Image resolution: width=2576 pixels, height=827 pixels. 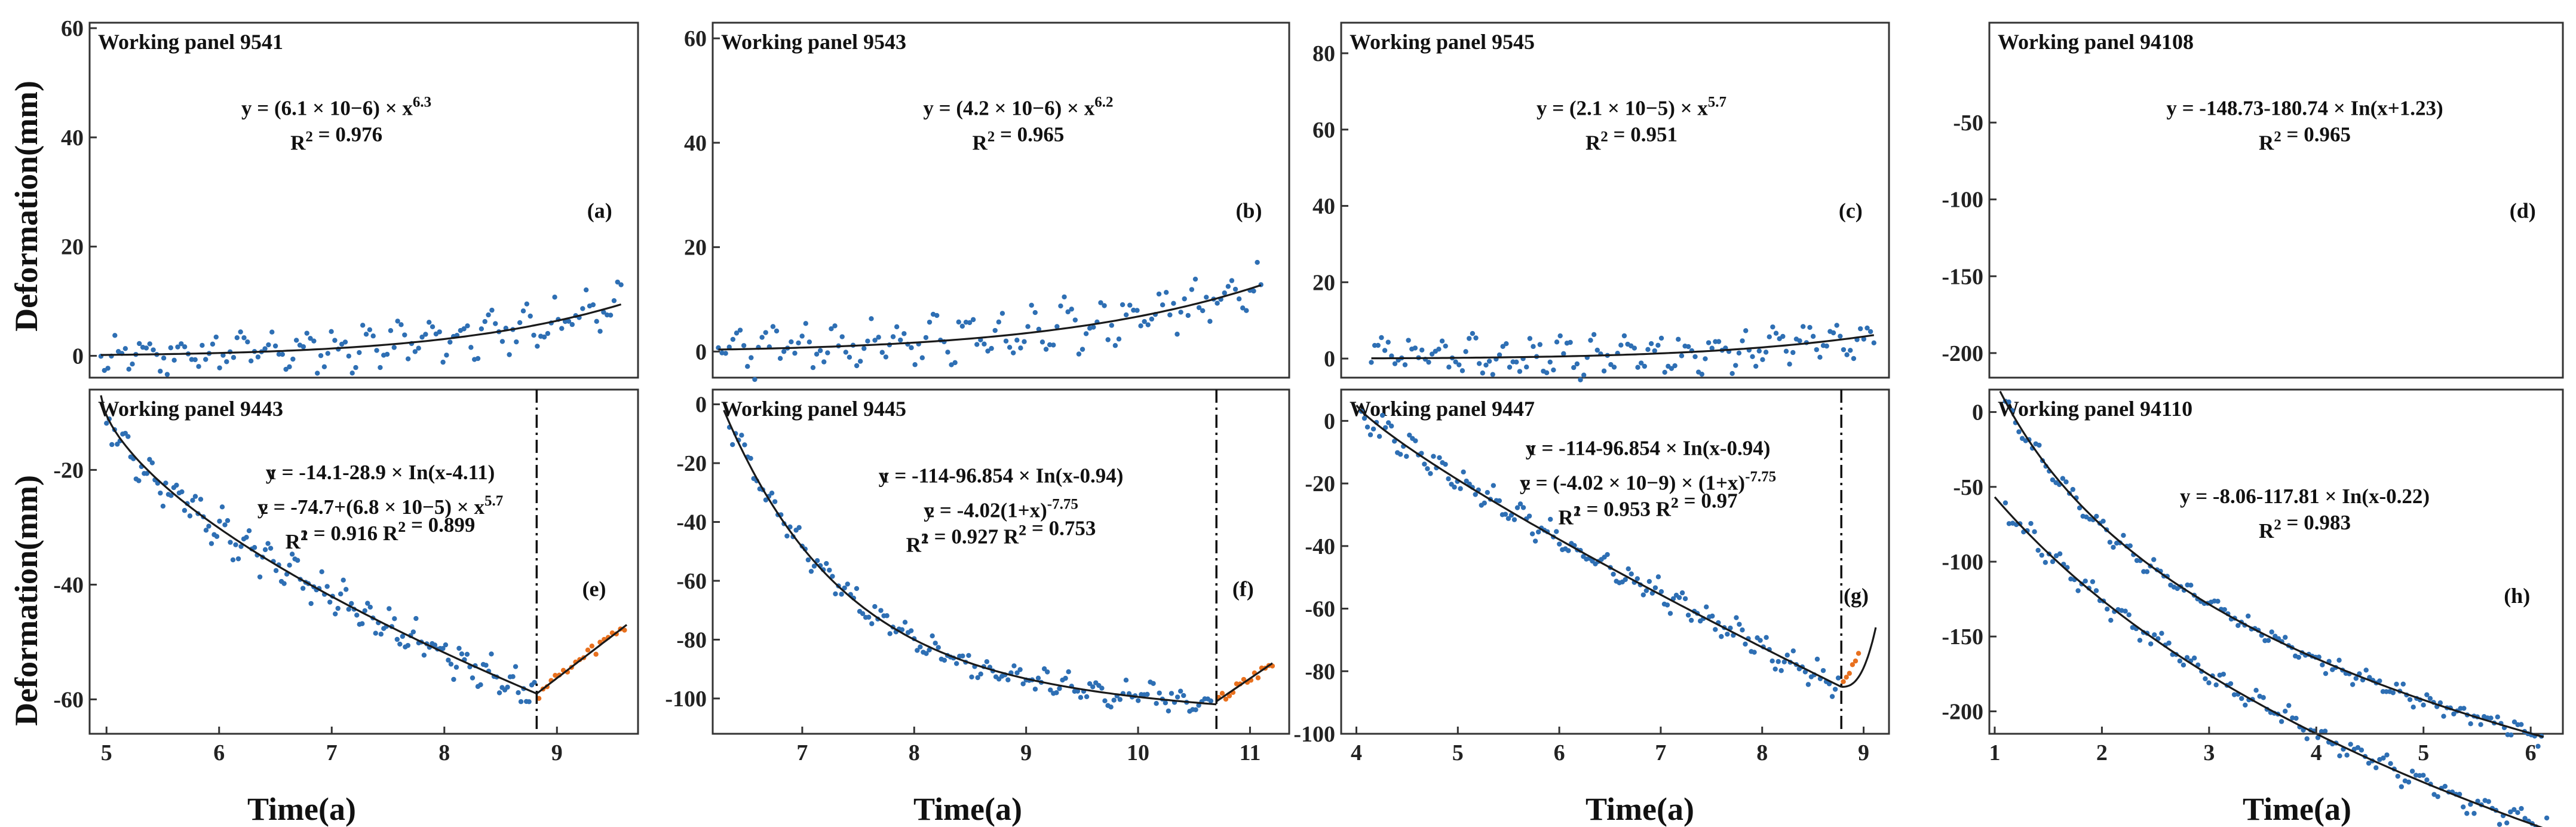 I want to click on post-mining-point, so click(x=1258, y=678).